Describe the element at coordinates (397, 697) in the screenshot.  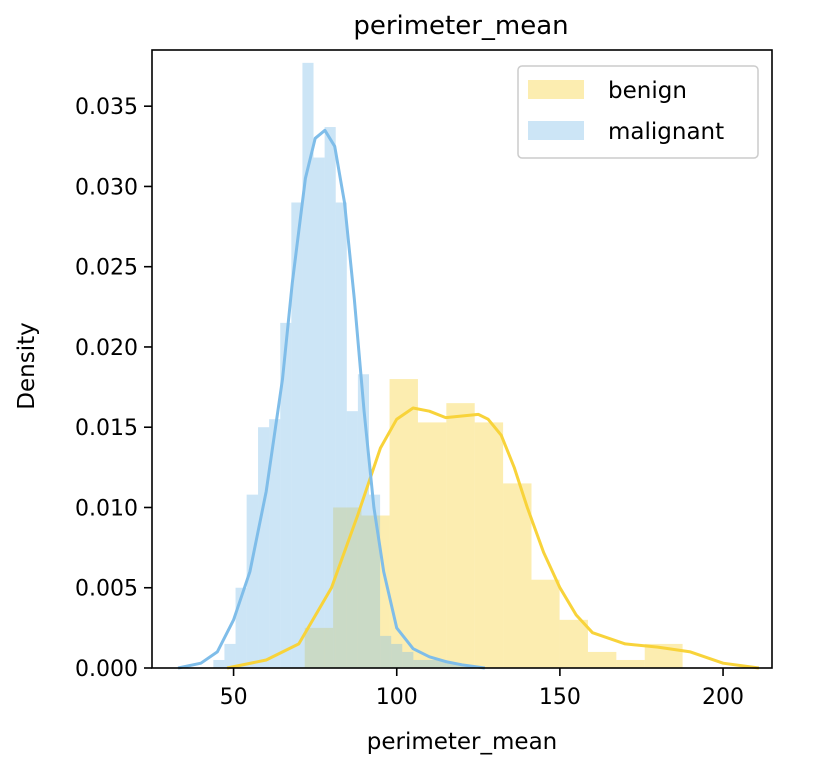
I see `x-tick-label: 100` at that location.